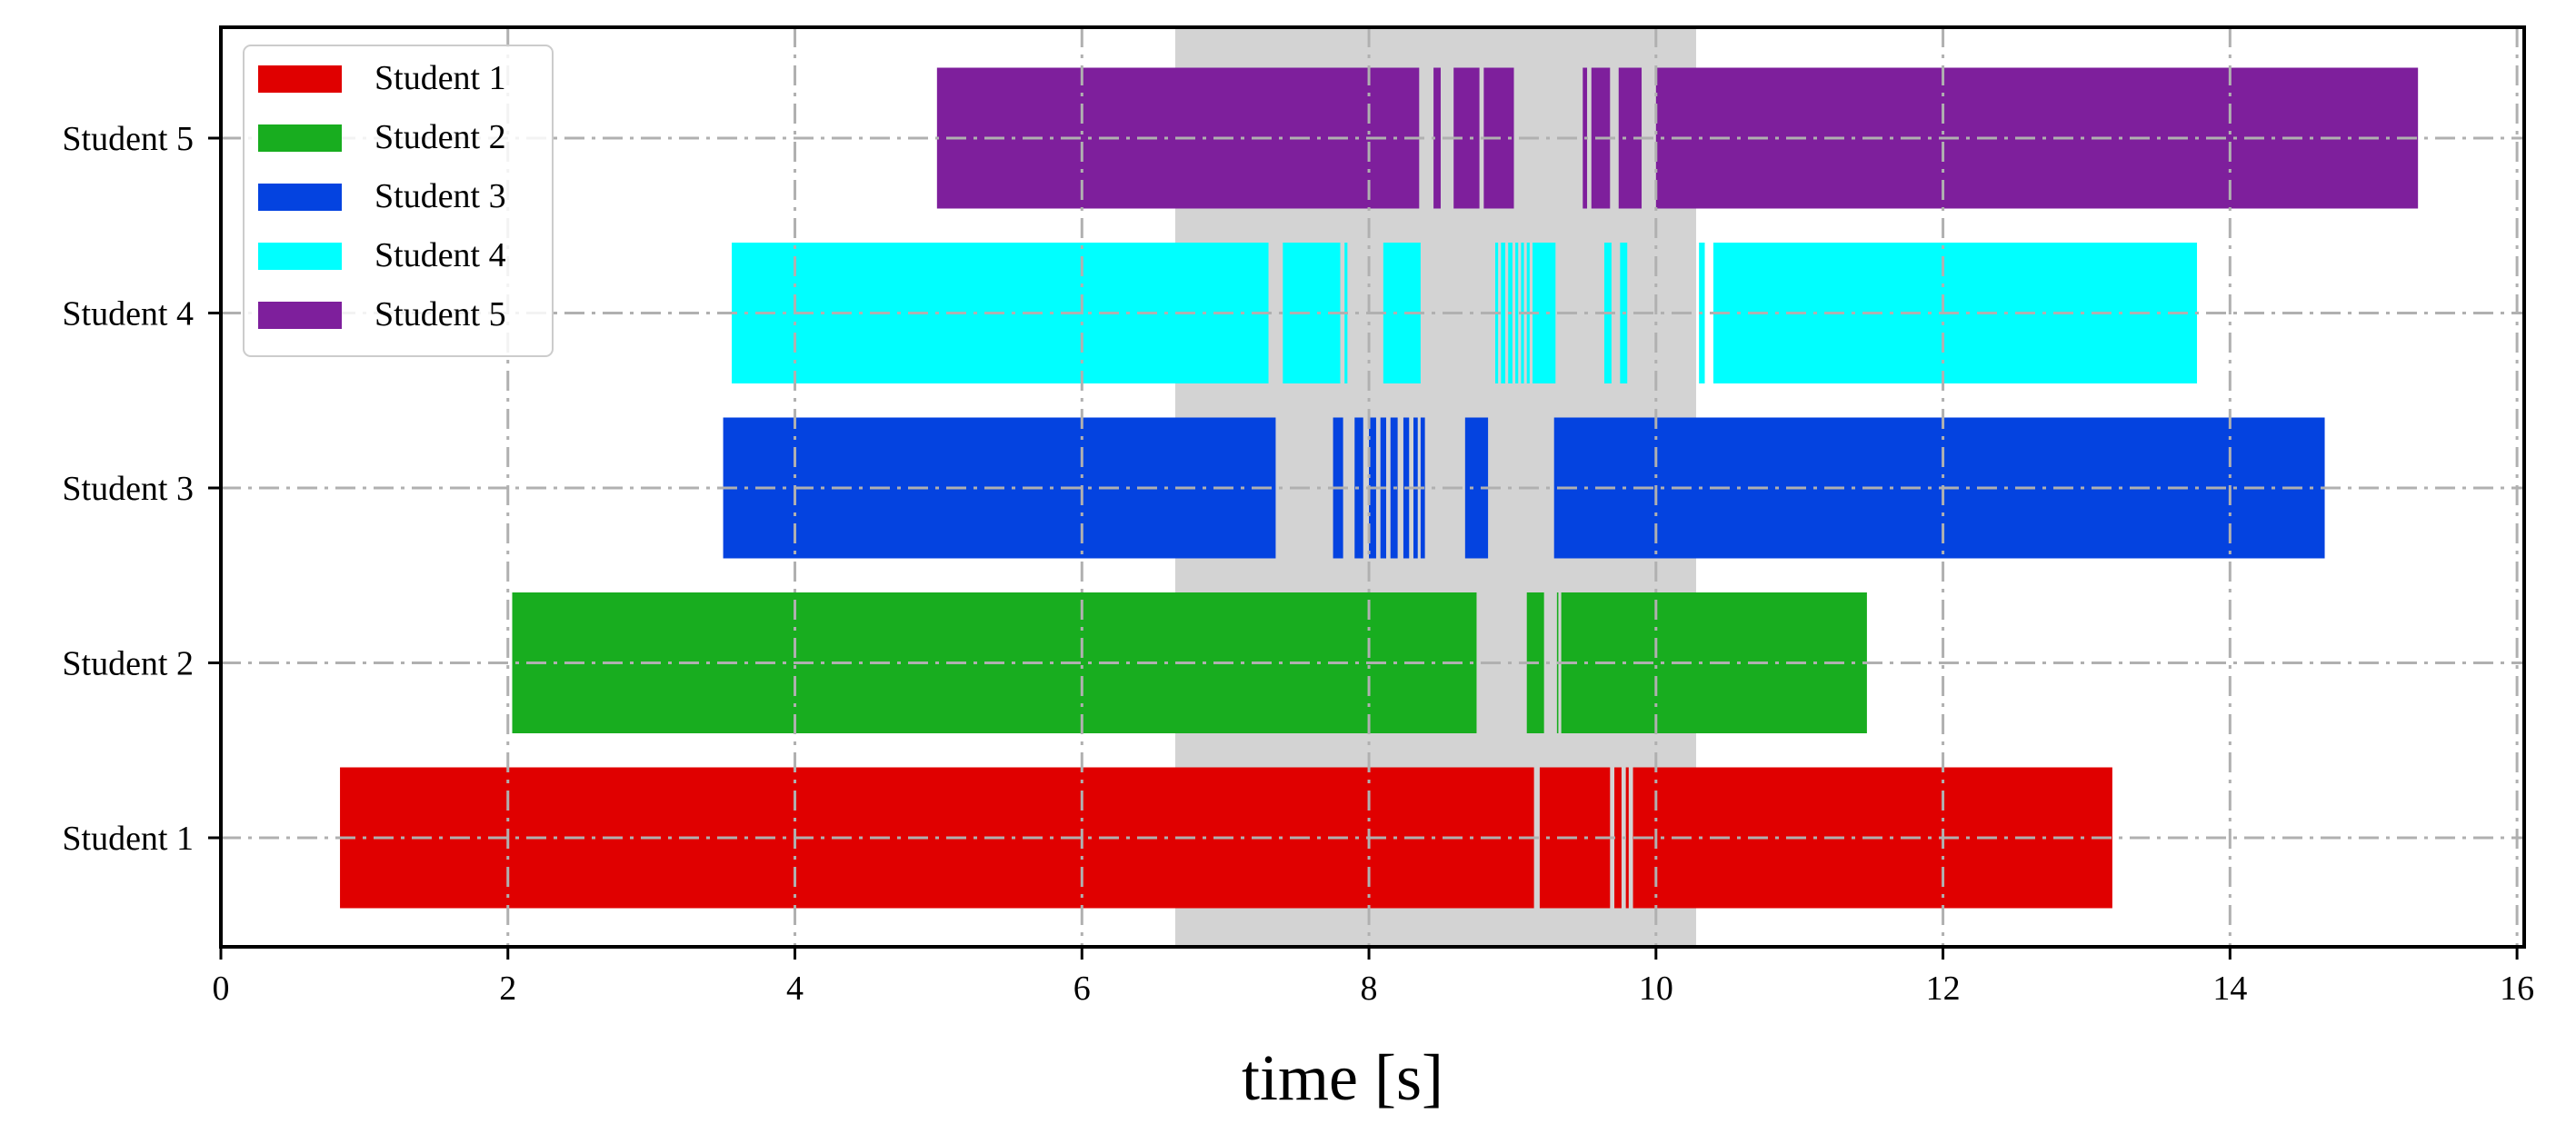  I want to click on x-tick-label: 4, so click(795, 989).